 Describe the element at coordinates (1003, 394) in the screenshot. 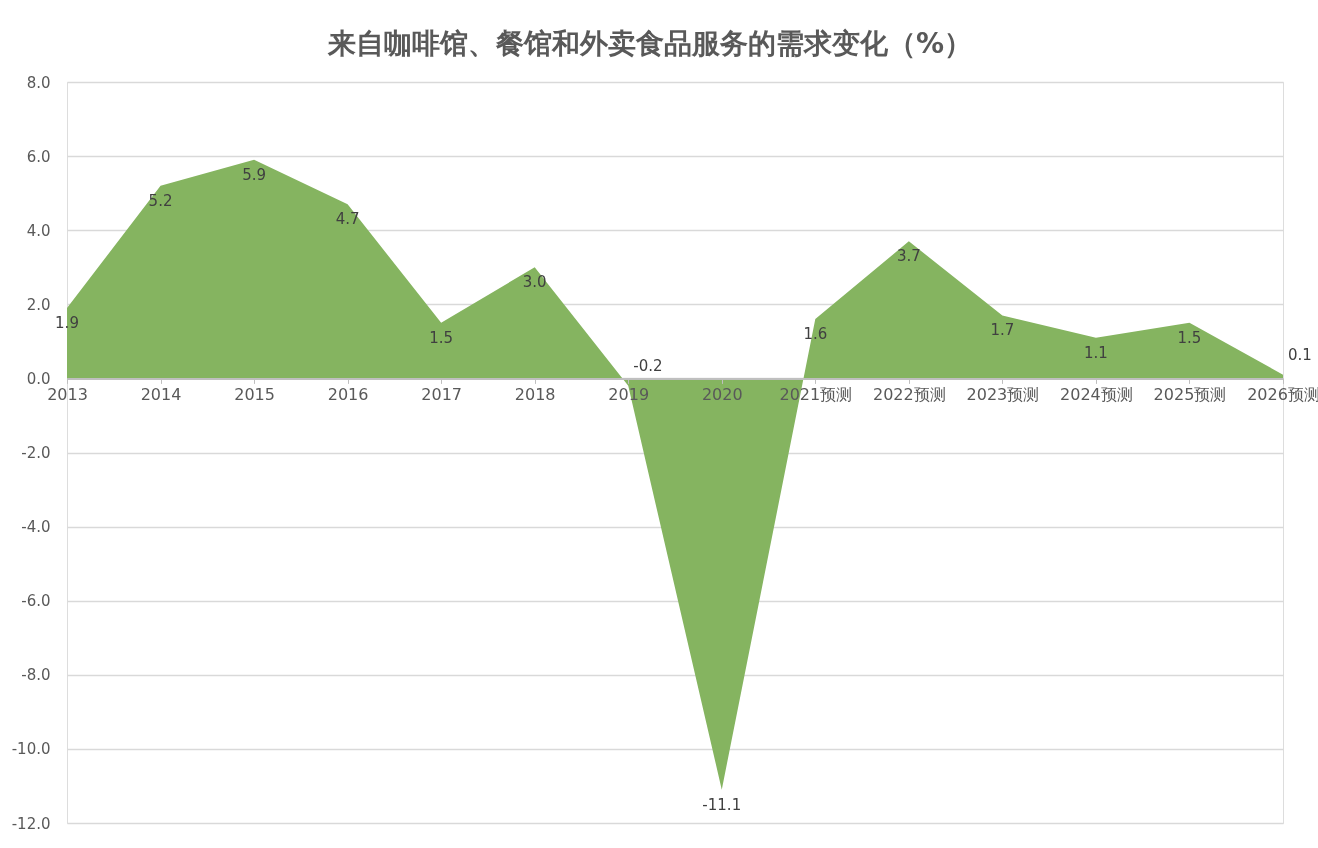

I see `x-tick-label: 2023预测` at that location.